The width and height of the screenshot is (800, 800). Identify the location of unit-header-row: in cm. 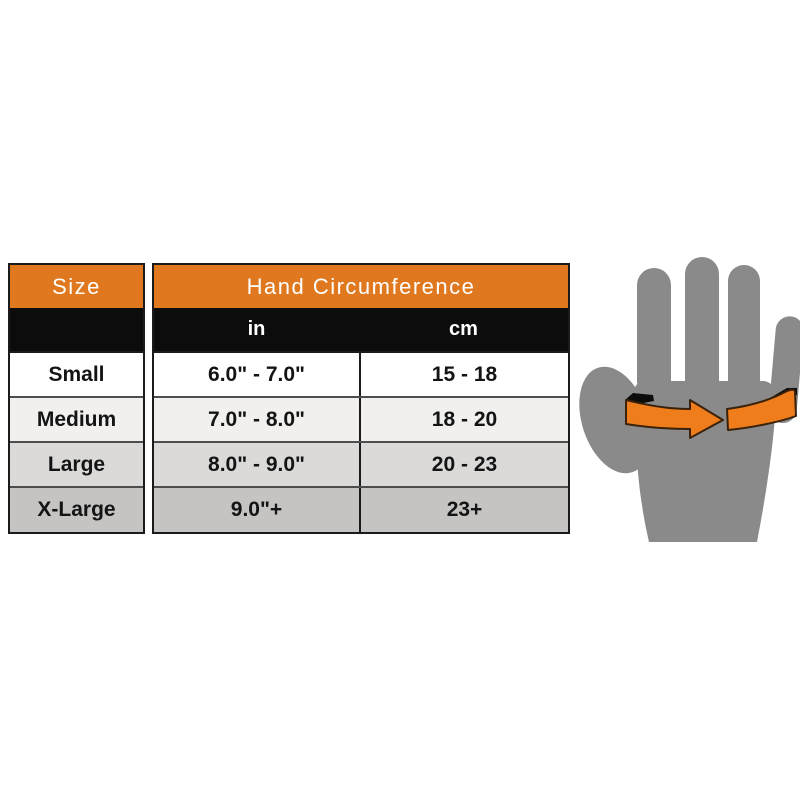
(361, 329).